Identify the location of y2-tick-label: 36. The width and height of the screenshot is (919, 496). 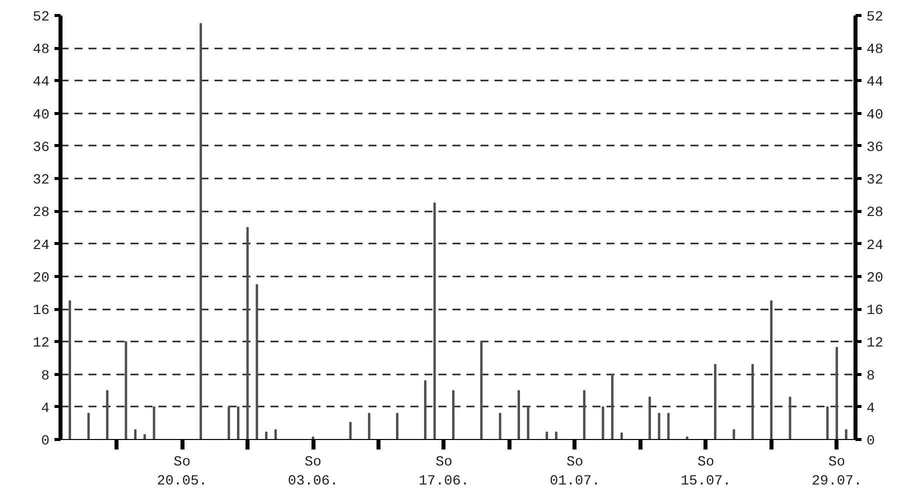
(875, 148).